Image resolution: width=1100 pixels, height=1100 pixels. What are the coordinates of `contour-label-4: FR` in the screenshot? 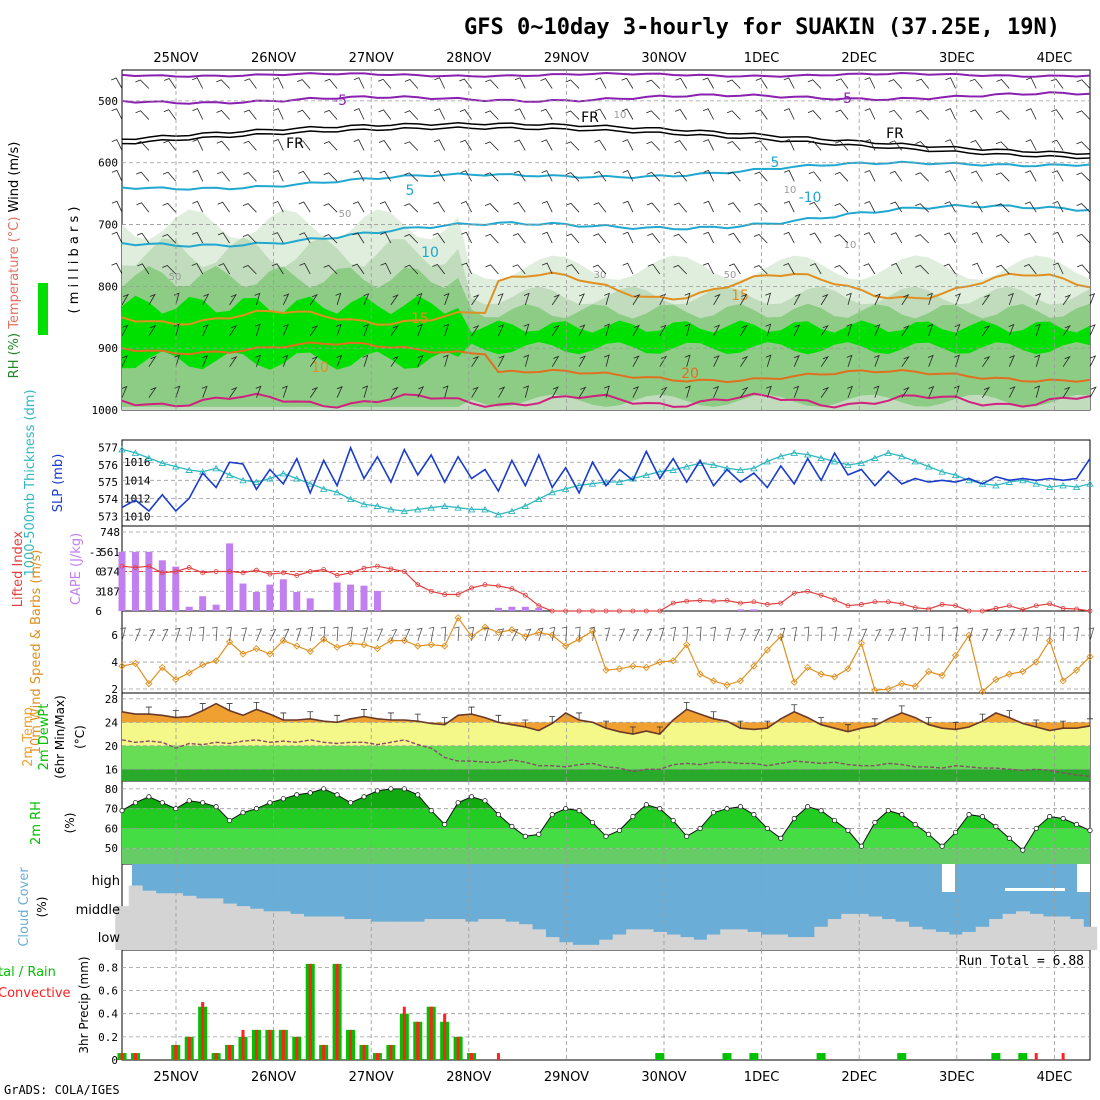 It's located at (895, 134).